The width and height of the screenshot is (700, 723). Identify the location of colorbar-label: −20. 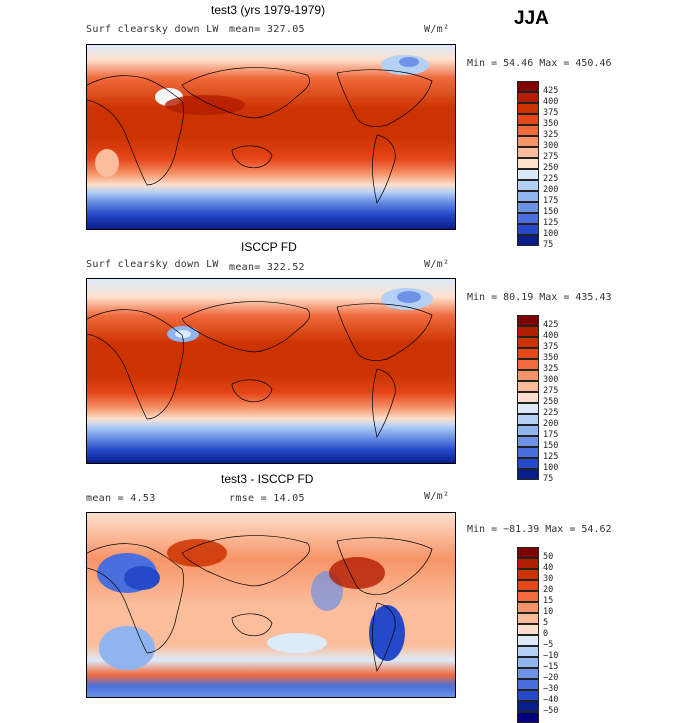
(551, 678).